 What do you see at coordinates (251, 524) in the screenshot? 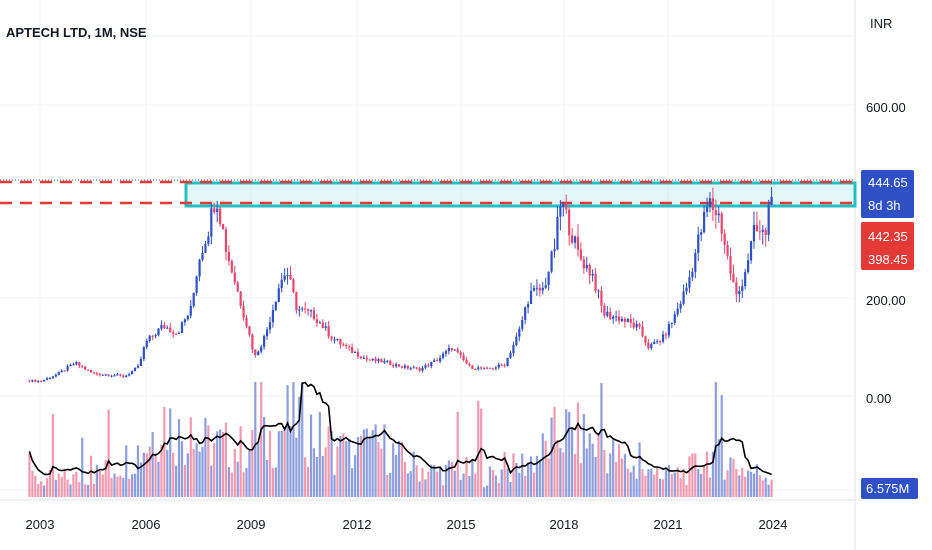
I see `x-tick-label: 2009` at bounding box center [251, 524].